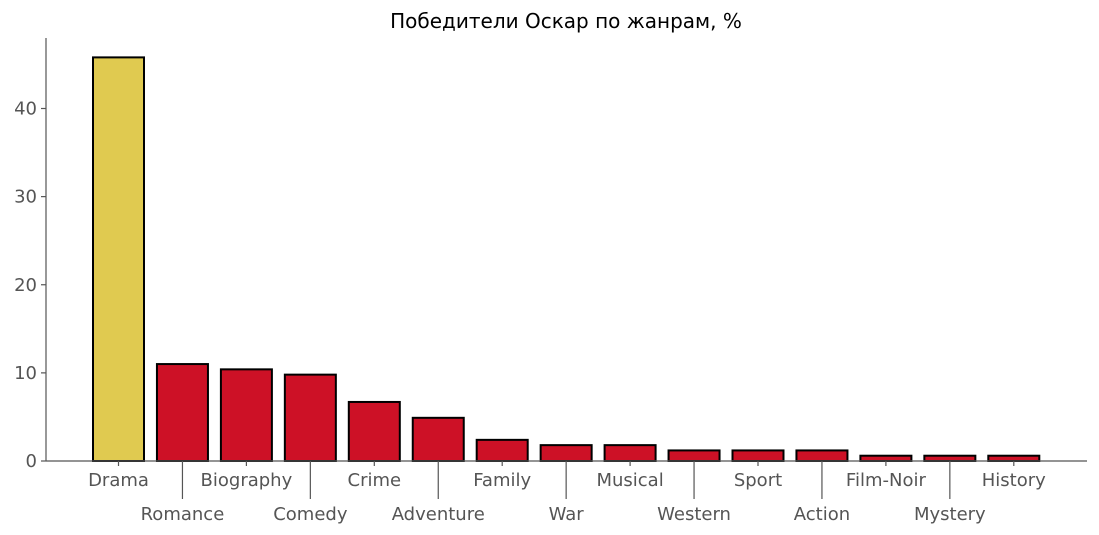 The width and height of the screenshot is (1099, 535). I want to click on x-tick-label-romance: Romance, so click(183, 514).